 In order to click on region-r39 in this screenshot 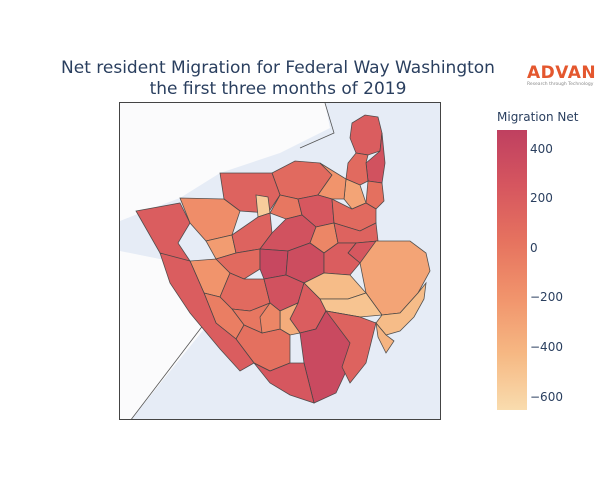, I will do `click(284, 383)`.